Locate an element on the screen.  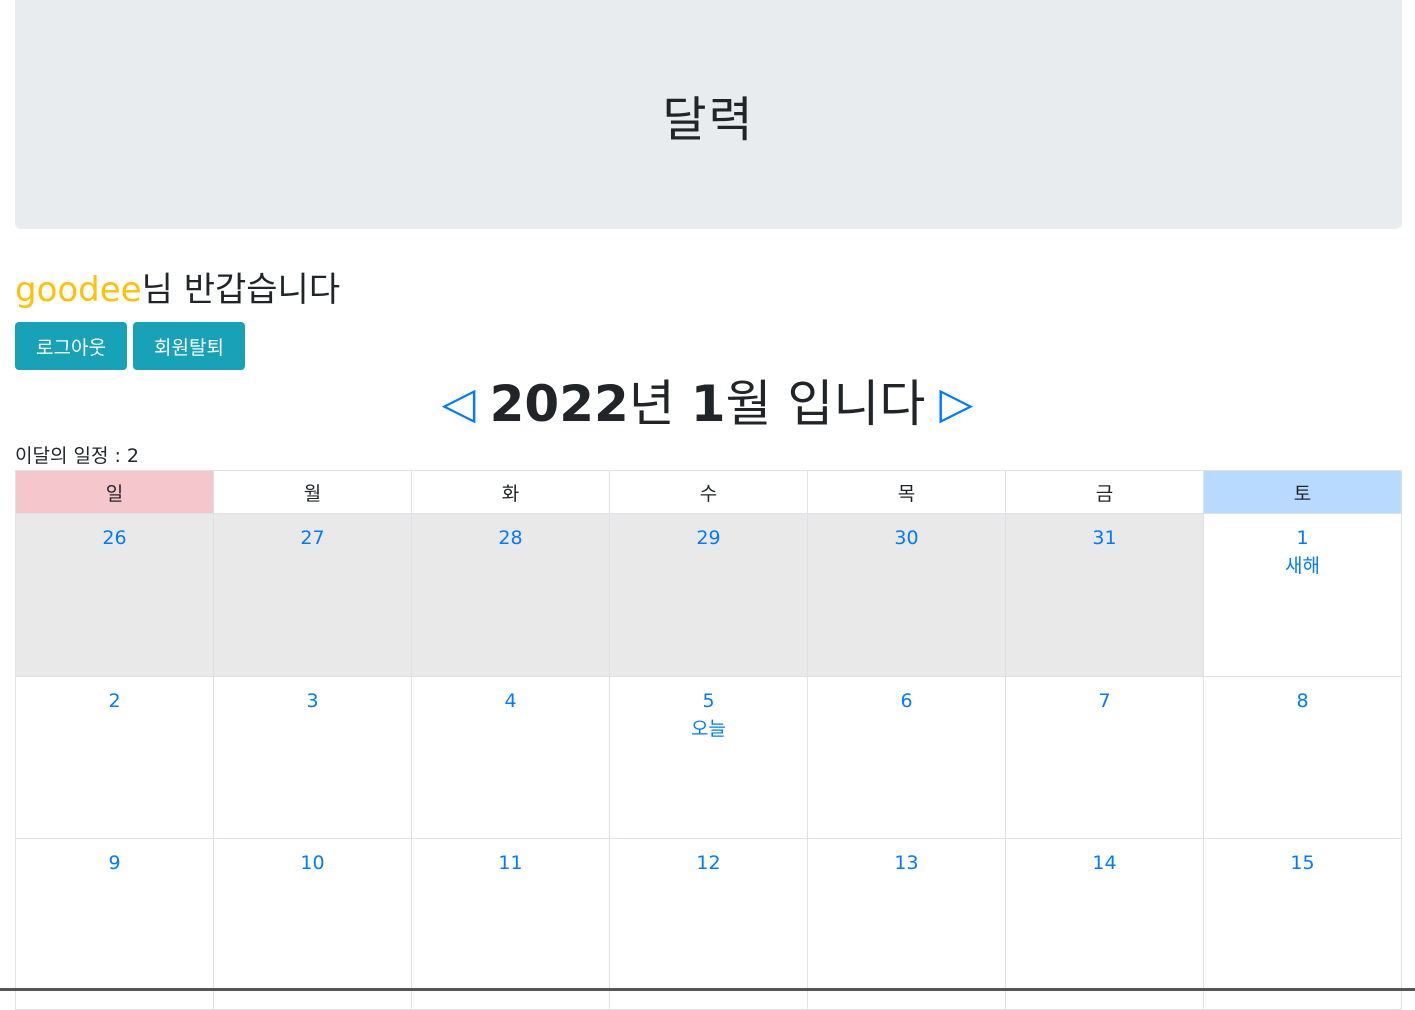
day-number: 3 is located at coordinates (312, 701).